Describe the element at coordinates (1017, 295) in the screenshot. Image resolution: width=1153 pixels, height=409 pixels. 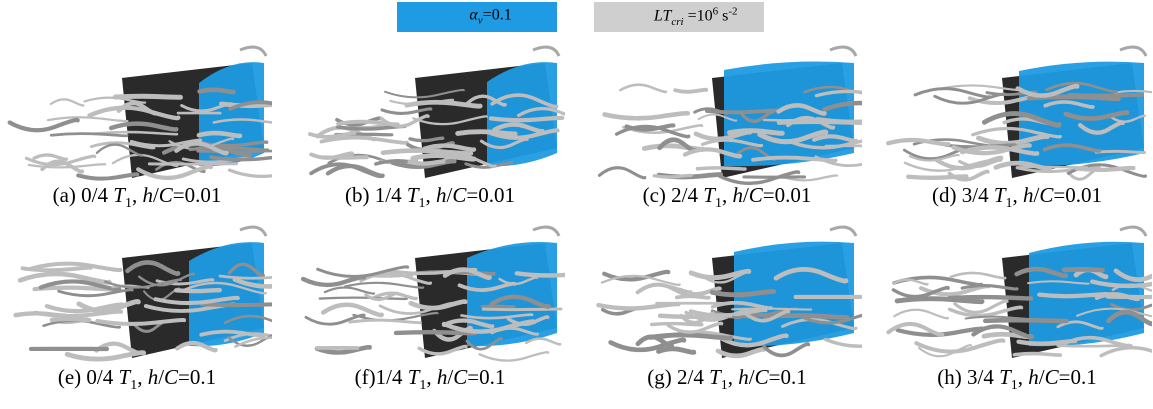
I see `cavitation-panel-h` at that location.